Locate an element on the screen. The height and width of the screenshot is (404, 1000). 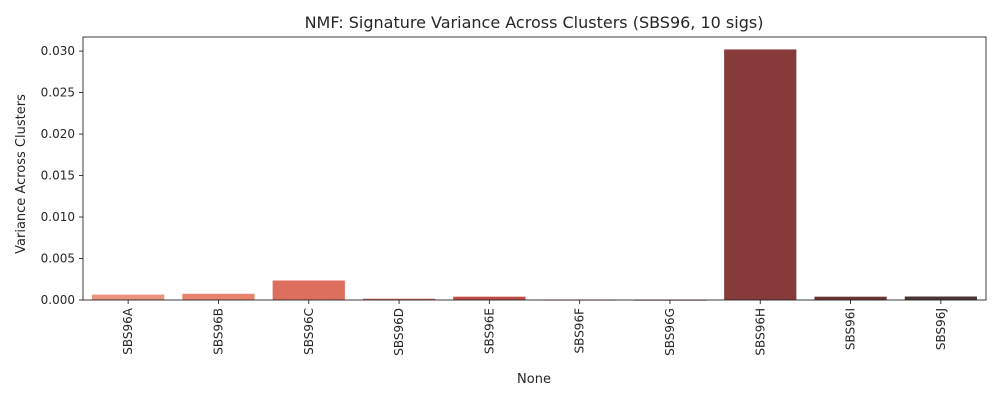
bar-sbs96a is located at coordinates (128, 297).